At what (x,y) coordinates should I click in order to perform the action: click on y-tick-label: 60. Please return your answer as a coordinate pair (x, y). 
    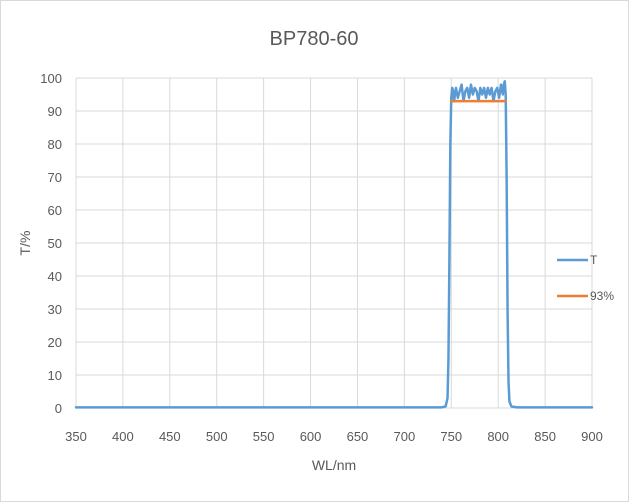
    Looking at the image, I should click on (55, 210).